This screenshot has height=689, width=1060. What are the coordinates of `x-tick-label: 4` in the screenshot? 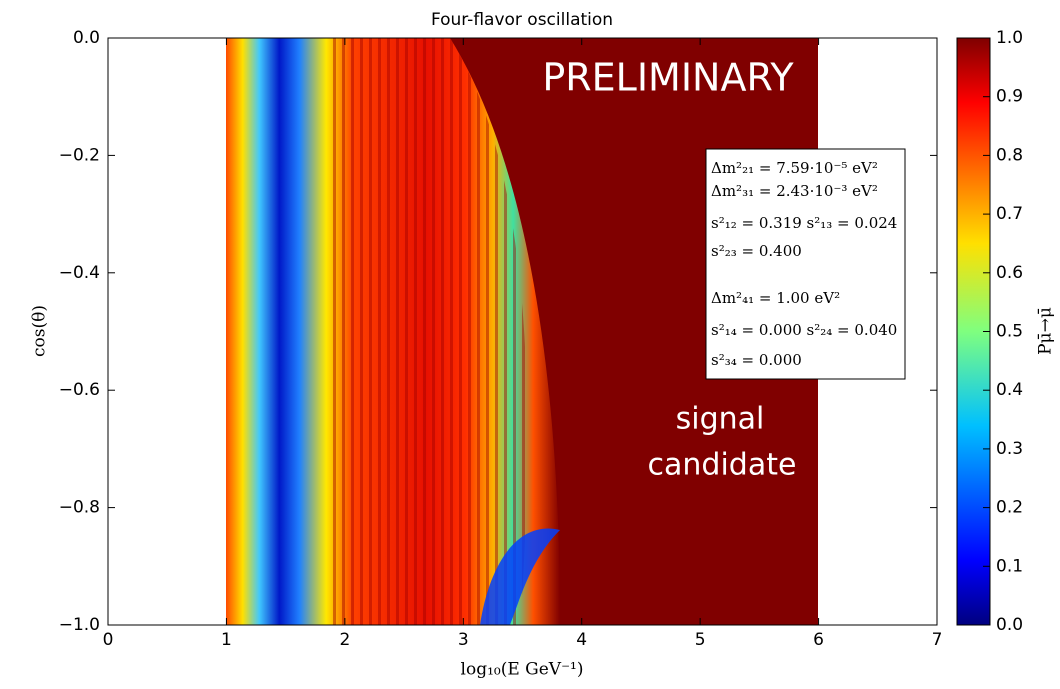 It's located at (581, 640).